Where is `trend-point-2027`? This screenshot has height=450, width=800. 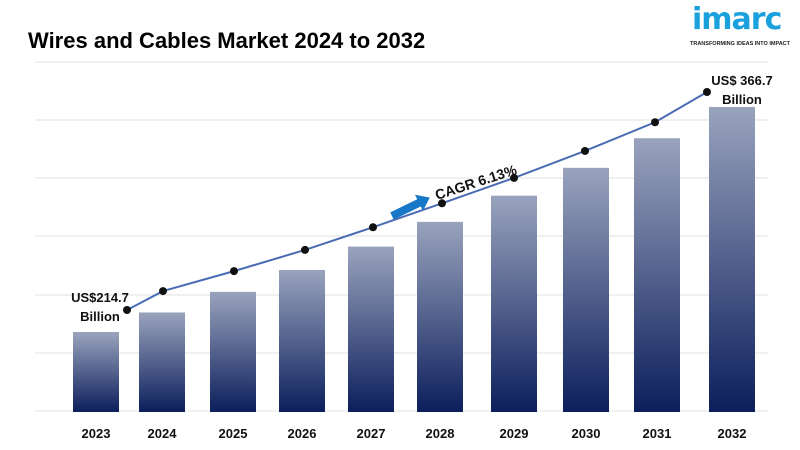 trend-point-2027 is located at coordinates (373, 227).